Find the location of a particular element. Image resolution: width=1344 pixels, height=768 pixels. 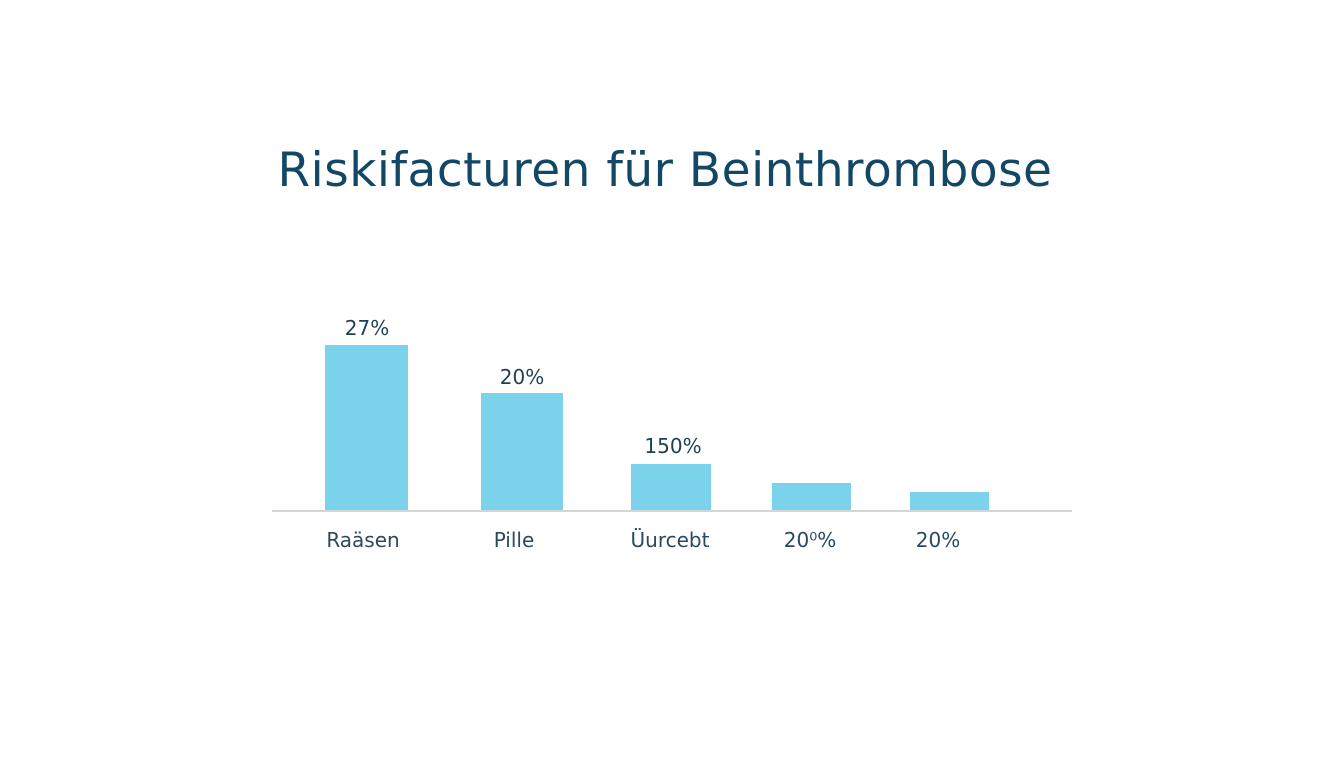

chart-title: Riskifacturen für Beinthrombose is located at coordinates (665, 170).